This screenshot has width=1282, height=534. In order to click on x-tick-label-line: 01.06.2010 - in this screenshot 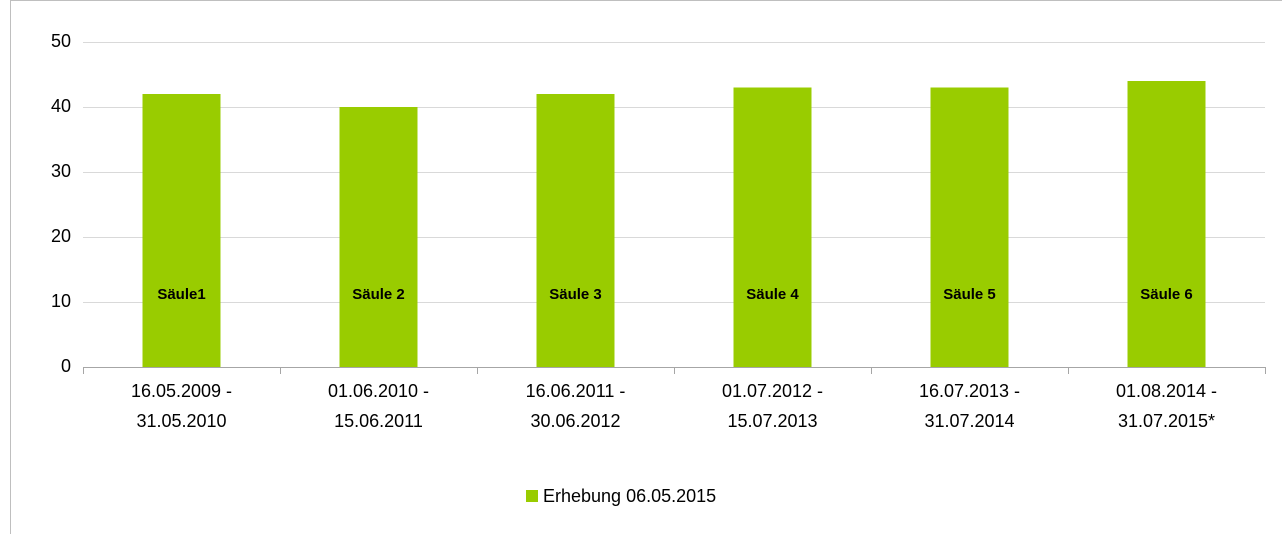, I will do `click(378, 391)`.